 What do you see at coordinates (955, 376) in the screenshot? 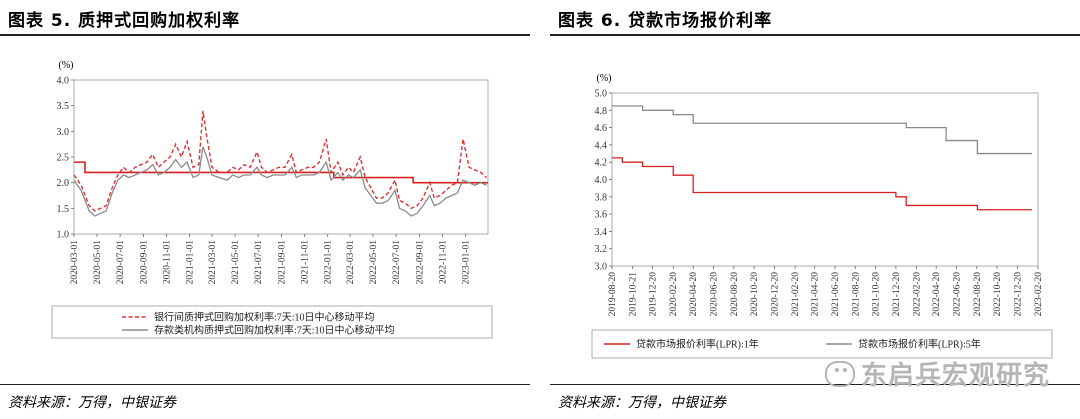
I see `watermark-text: 东启兵宏观研究` at bounding box center [955, 376].